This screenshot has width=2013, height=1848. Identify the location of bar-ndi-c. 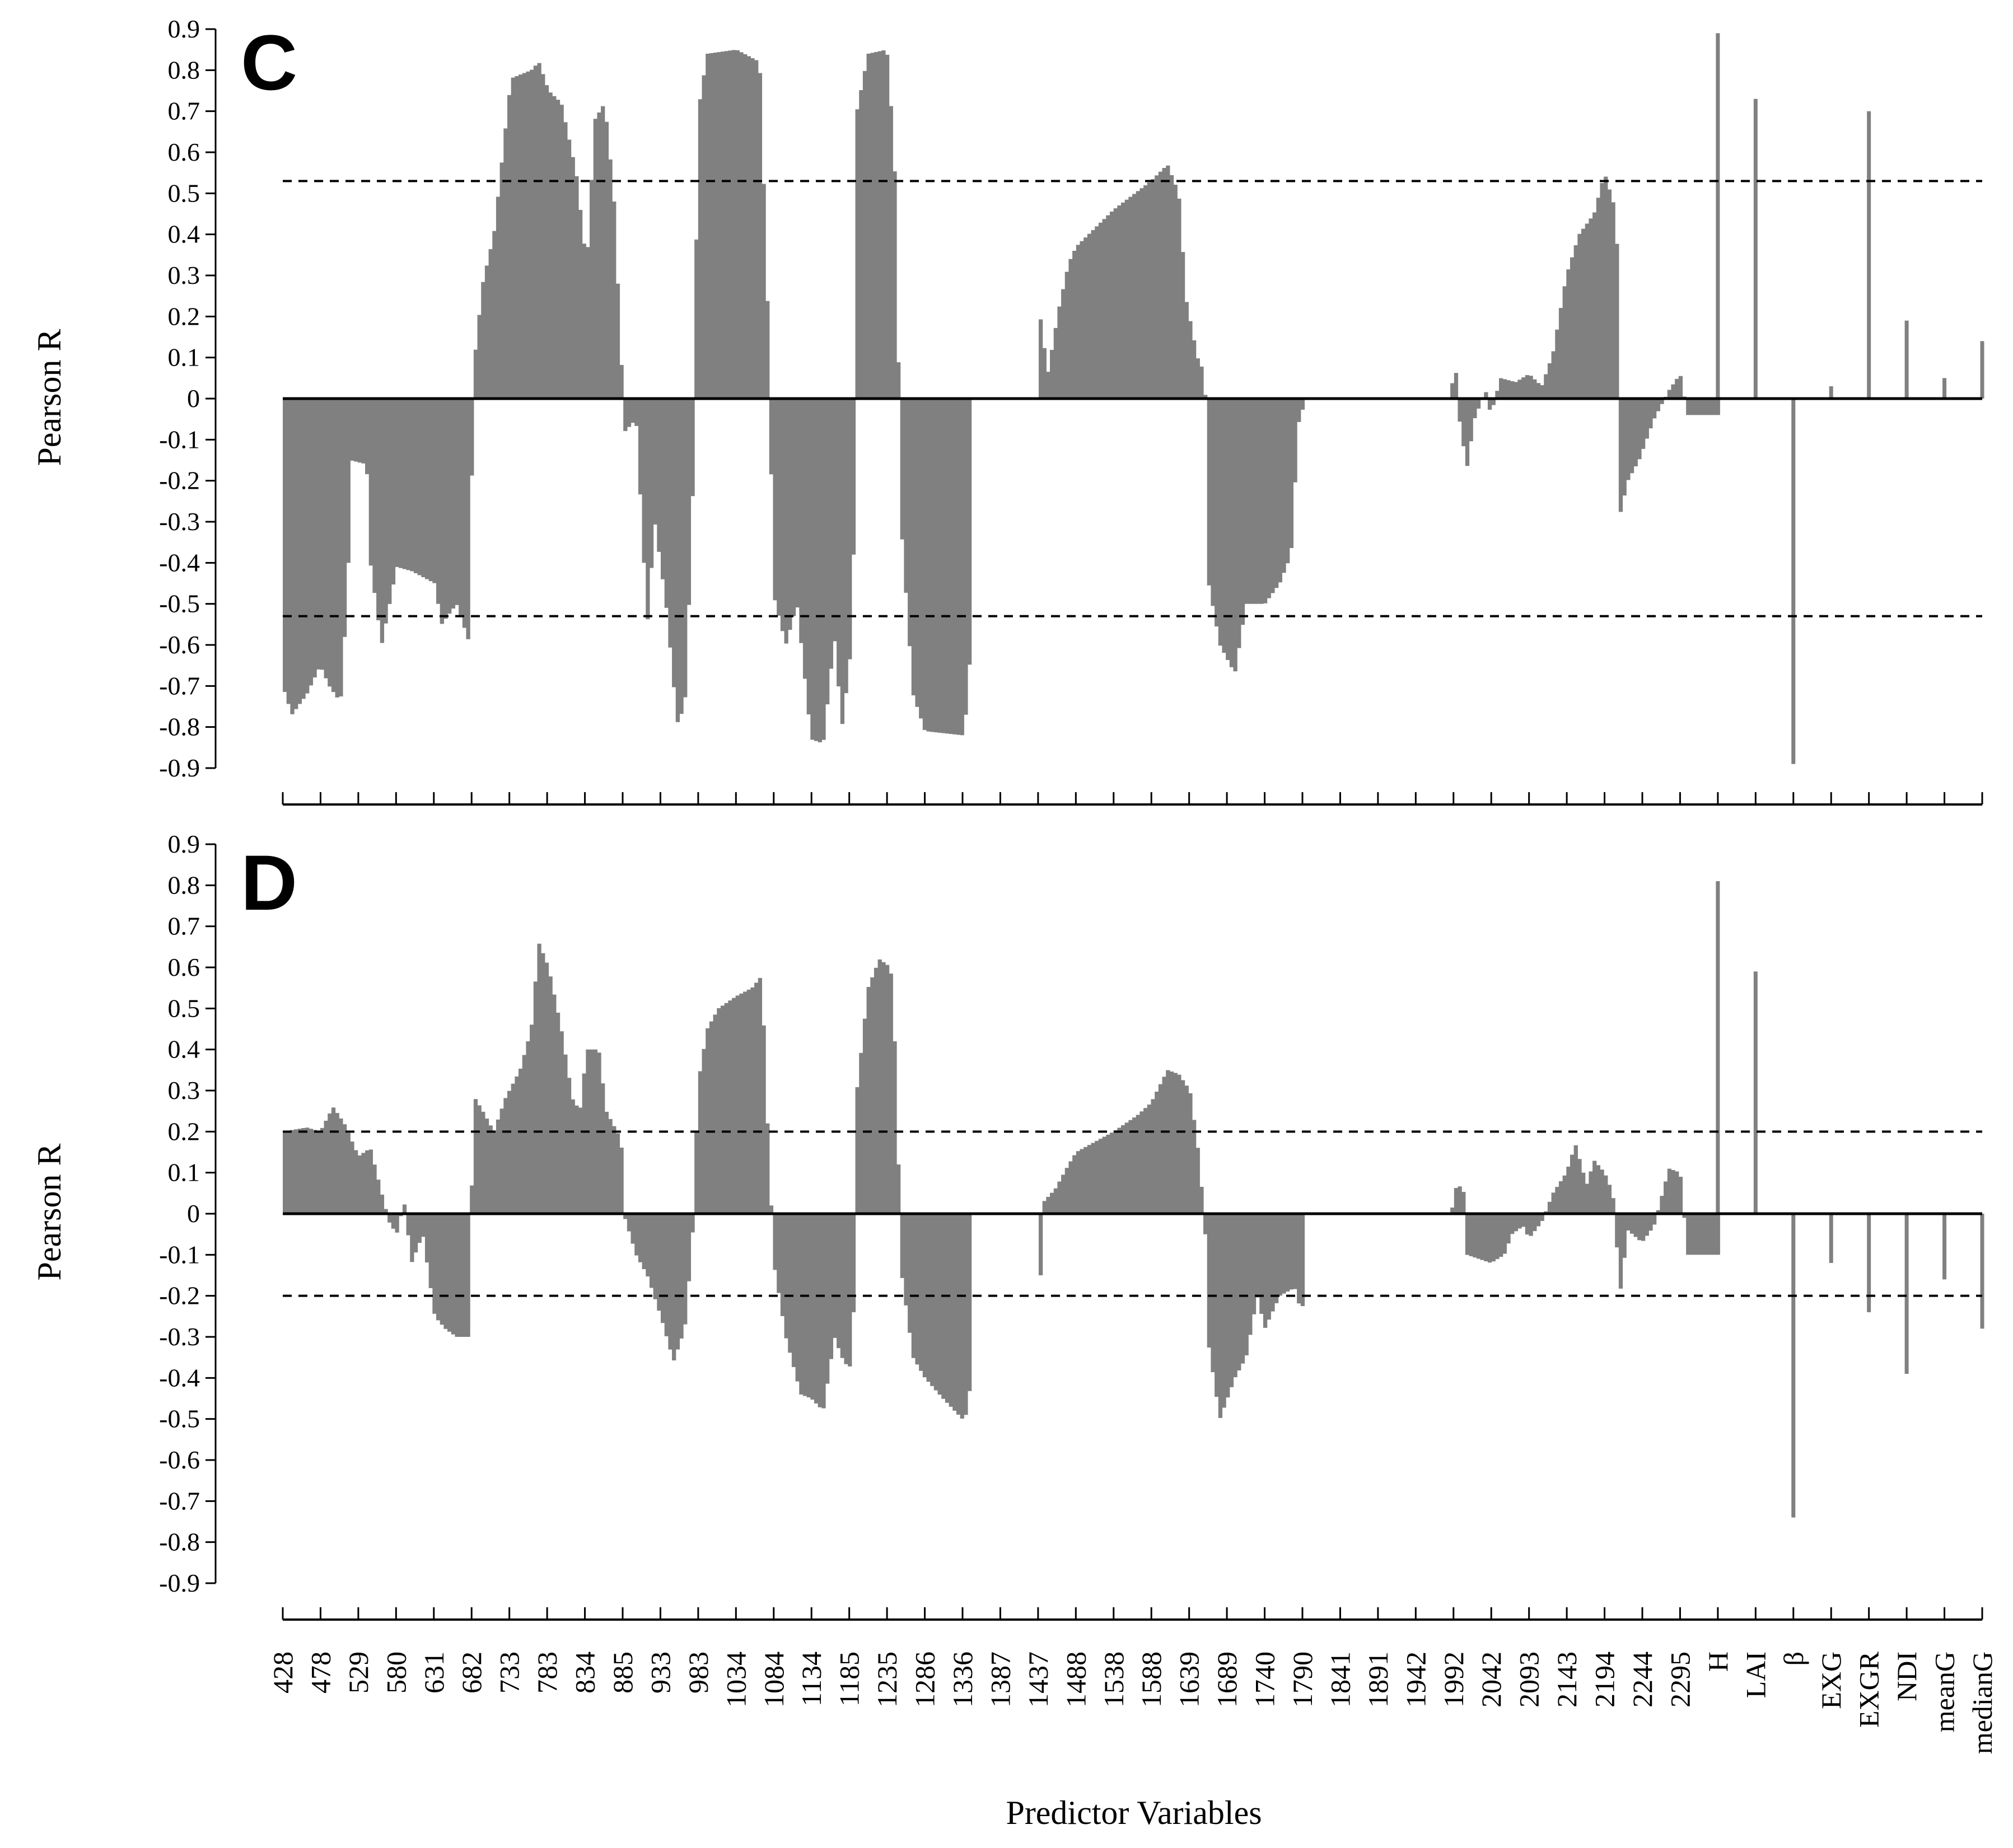
(1906, 359).